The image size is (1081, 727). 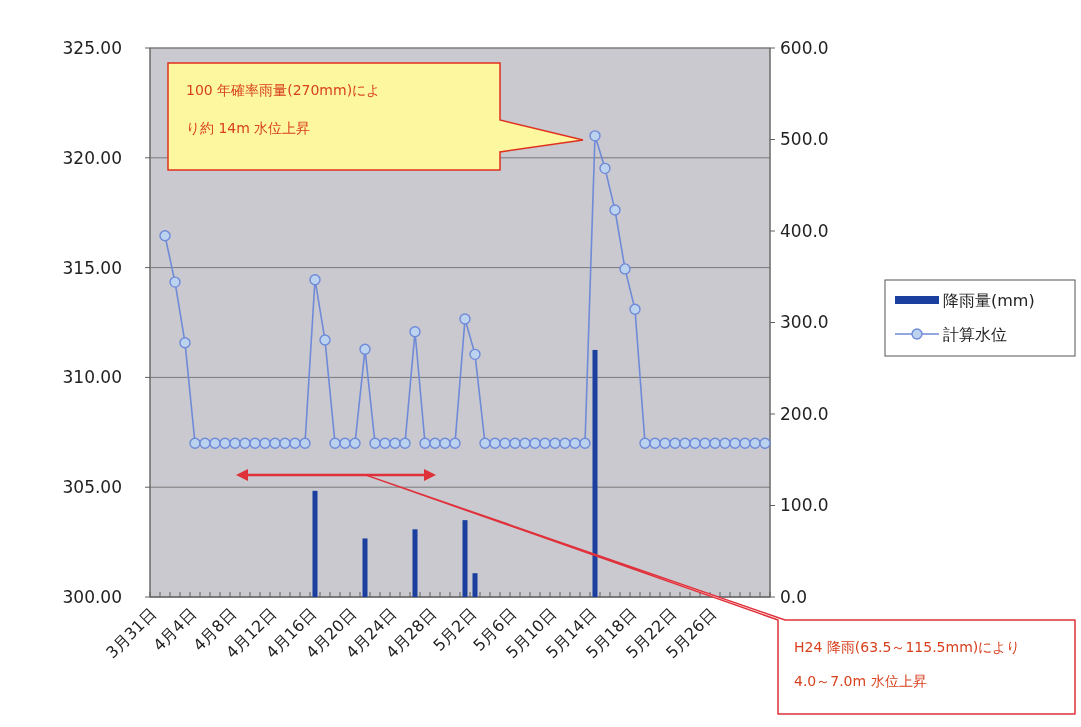 What do you see at coordinates (92, 377) in the screenshot?
I see `y-tick-label: 310.00` at bounding box center [92, 377].